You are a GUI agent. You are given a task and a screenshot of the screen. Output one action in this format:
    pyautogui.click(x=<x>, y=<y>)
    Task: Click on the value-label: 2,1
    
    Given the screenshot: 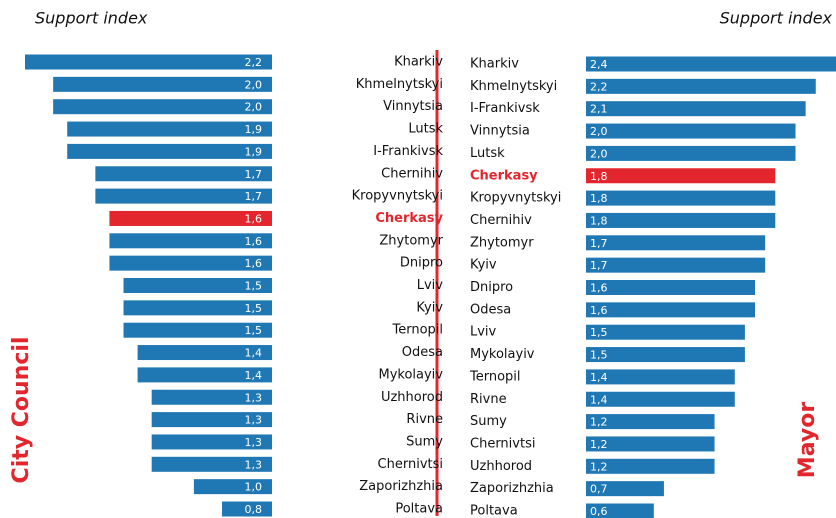 What is the action you would take?
    pyautogui.click(x=599, y=109)
    